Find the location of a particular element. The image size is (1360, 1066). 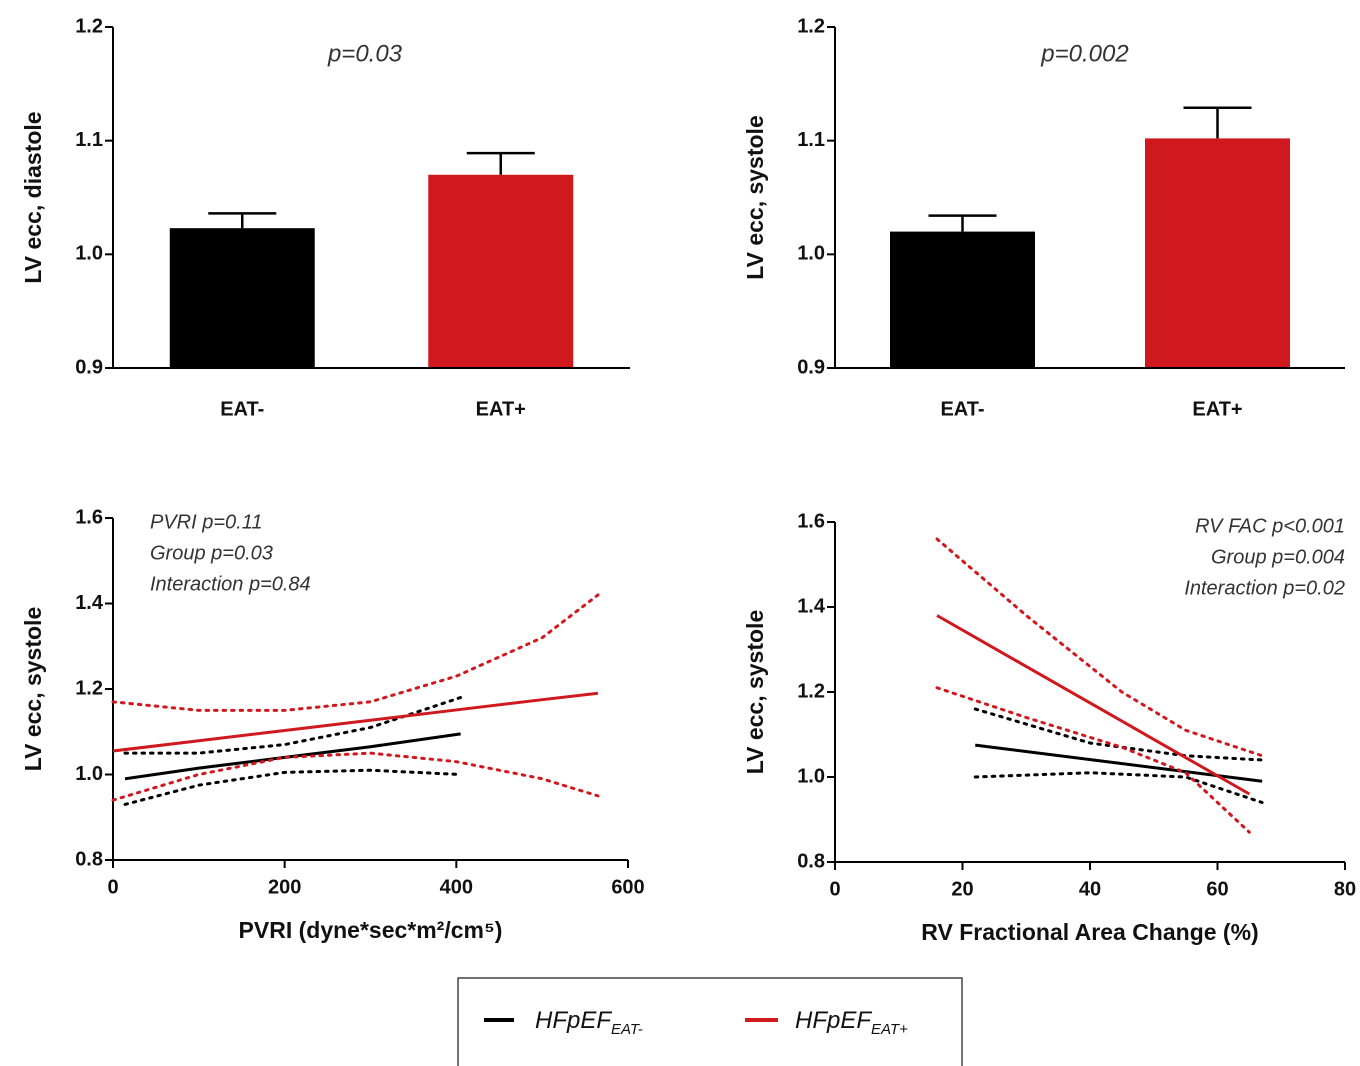

legend-sub: EAT- is located at coordinates (627, 1029).